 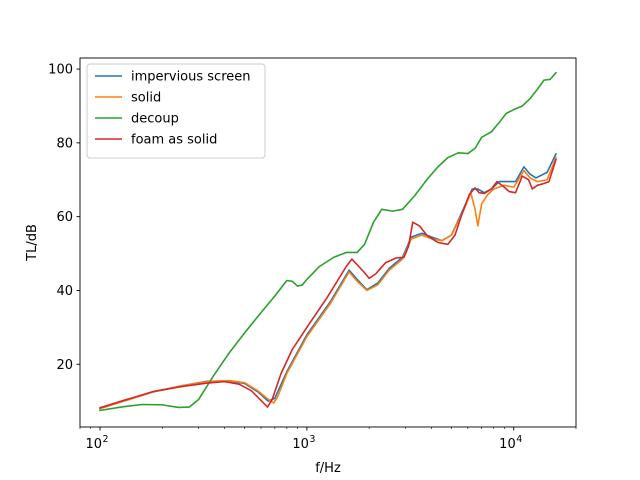 I want to click on y-tick-label: 40, so click(x=64, y=291).